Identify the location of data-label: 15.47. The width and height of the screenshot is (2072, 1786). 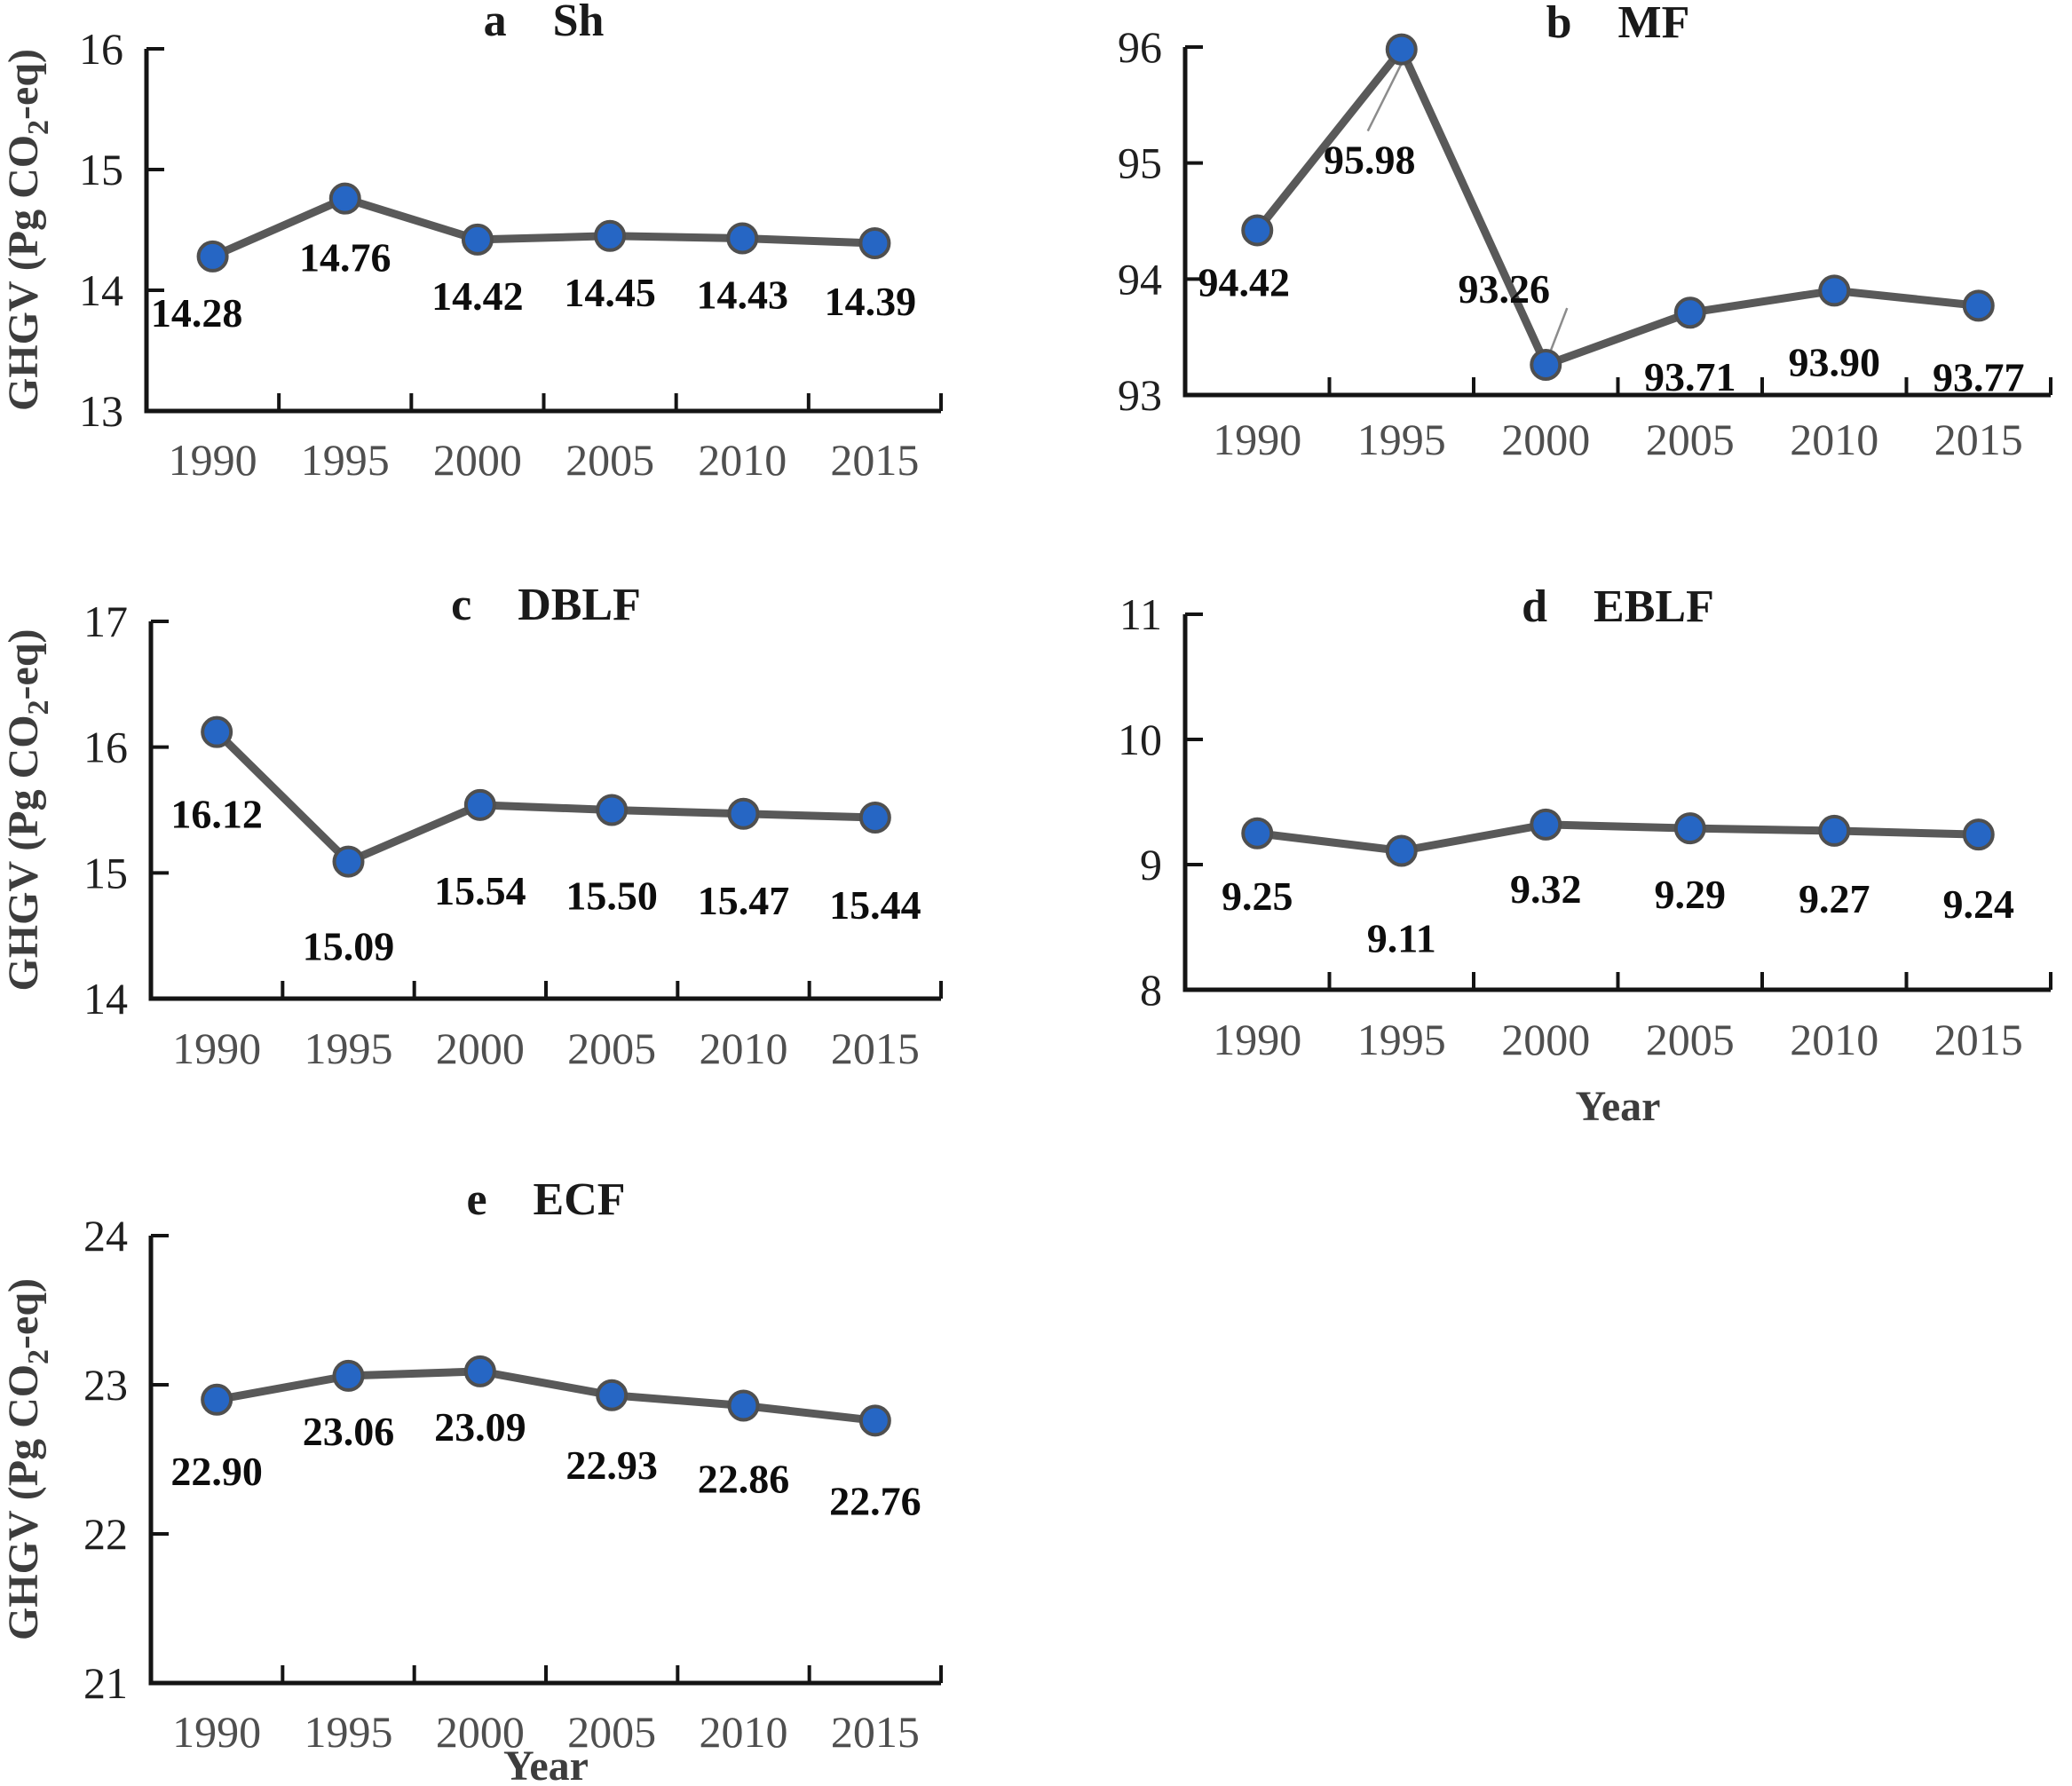
(744, 900).